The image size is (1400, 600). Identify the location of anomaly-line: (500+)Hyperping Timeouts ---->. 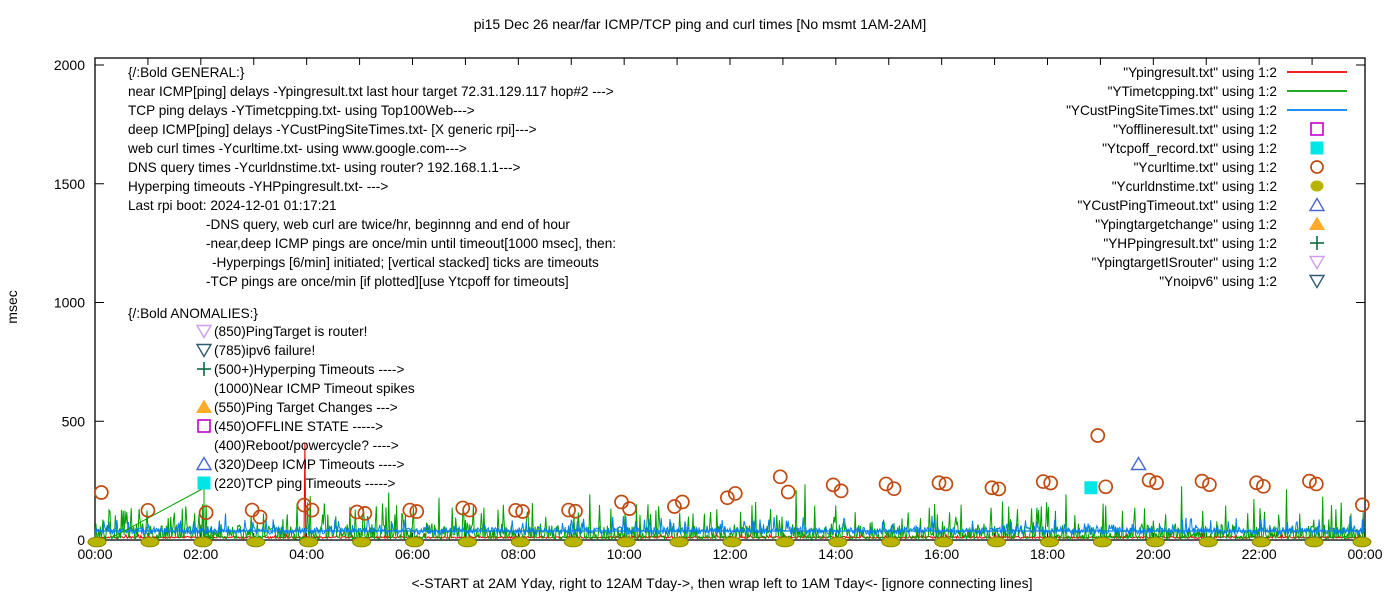
(309, 369).